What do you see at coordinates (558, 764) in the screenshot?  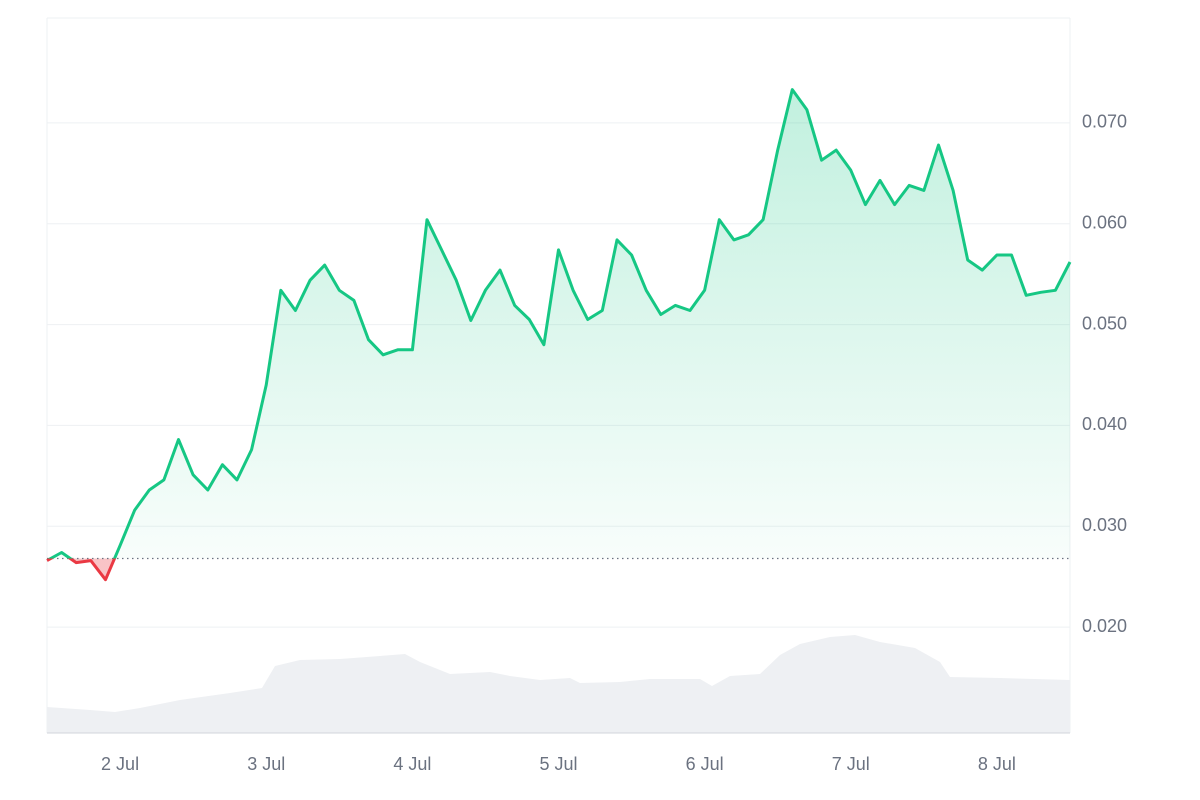 I see `x-tick-label: 5 Jul` at bounding box center [558, 764].